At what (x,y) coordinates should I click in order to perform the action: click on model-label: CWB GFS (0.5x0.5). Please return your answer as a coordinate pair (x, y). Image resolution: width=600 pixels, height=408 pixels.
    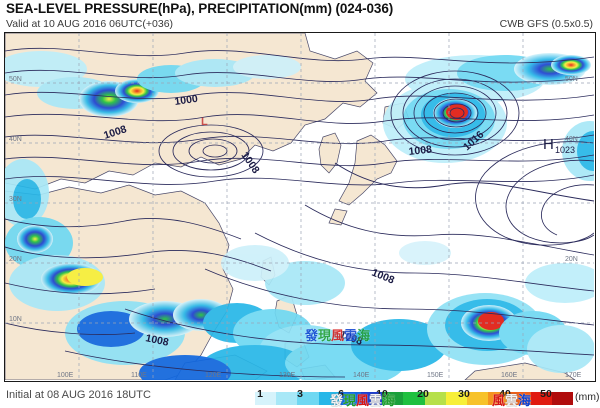
    Looking at the image, I should click on (546, 24).